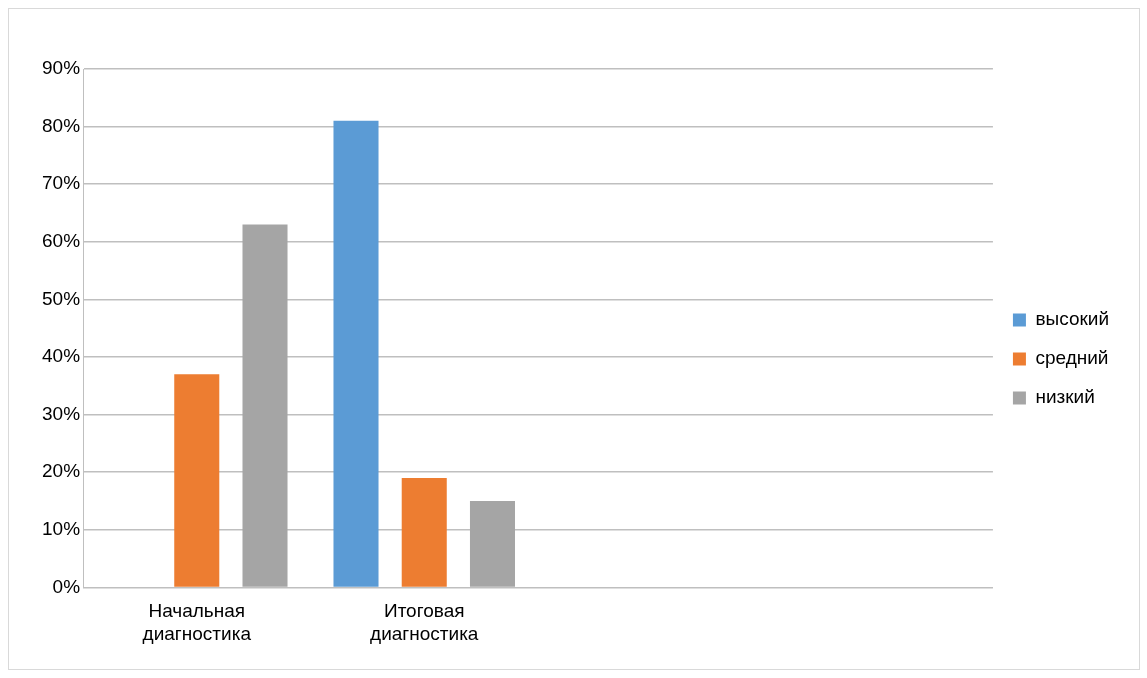 The image size is (1147, 678). What do you see at coordinates (1072, 319) in the screenshot?
I see `legend-label: высокий` at bounding box center [1072, 319].